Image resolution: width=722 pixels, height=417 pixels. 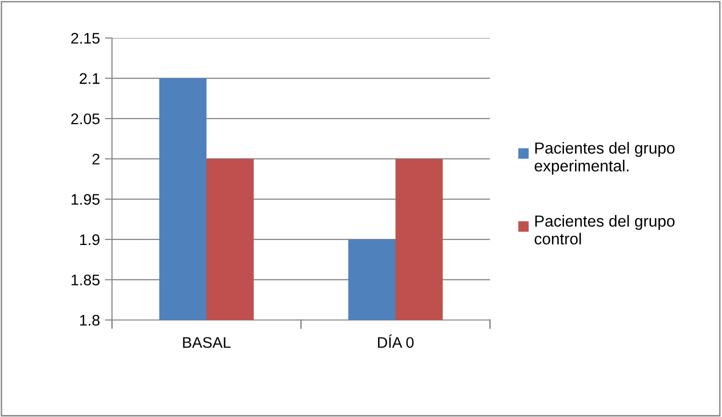 What do you see at coordinates (396, 341) in the screenshot?
I see `x-tick-label: DÍA 0` at bounding box center [396, 341].